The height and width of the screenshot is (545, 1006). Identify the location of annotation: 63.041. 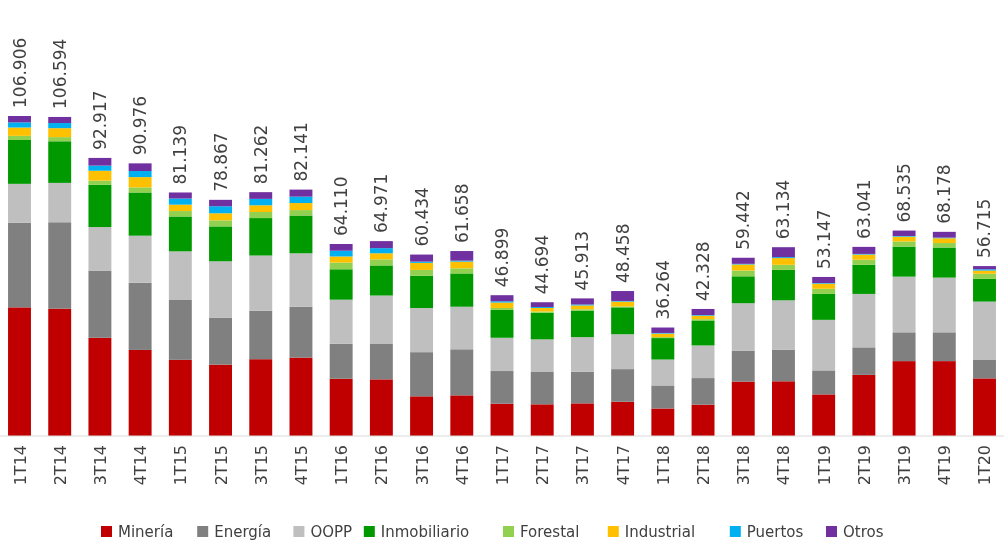
(863, 209).